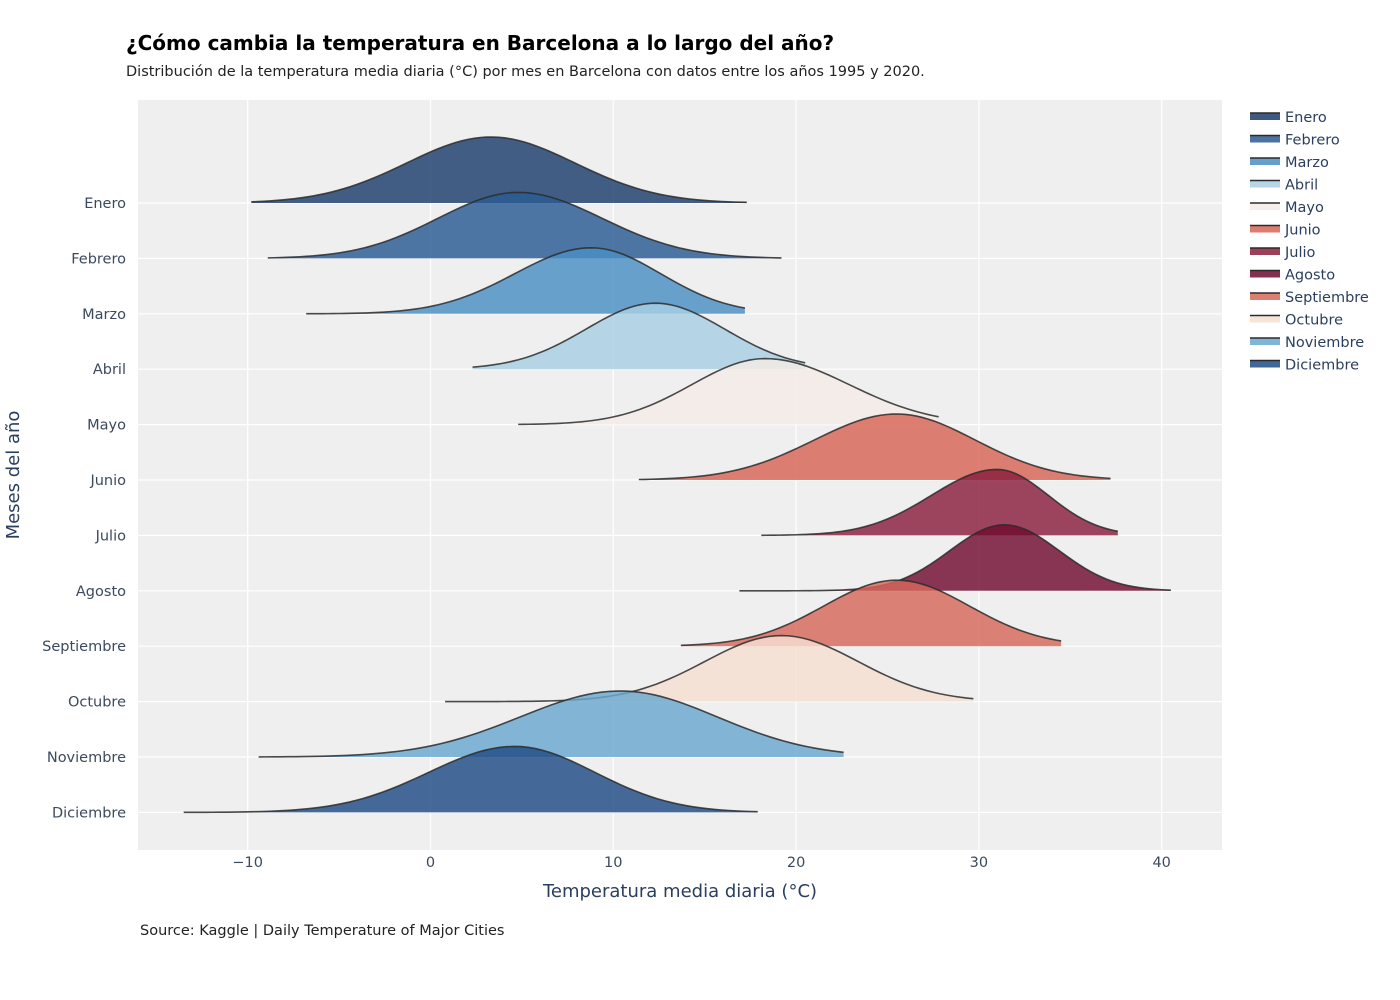 This screenshot has height=1000, width=1400. What do you see at coordinates (97, 703) in the screenshot?
I see `y-tick-label: Octubre` at bounding box center [97, 703].